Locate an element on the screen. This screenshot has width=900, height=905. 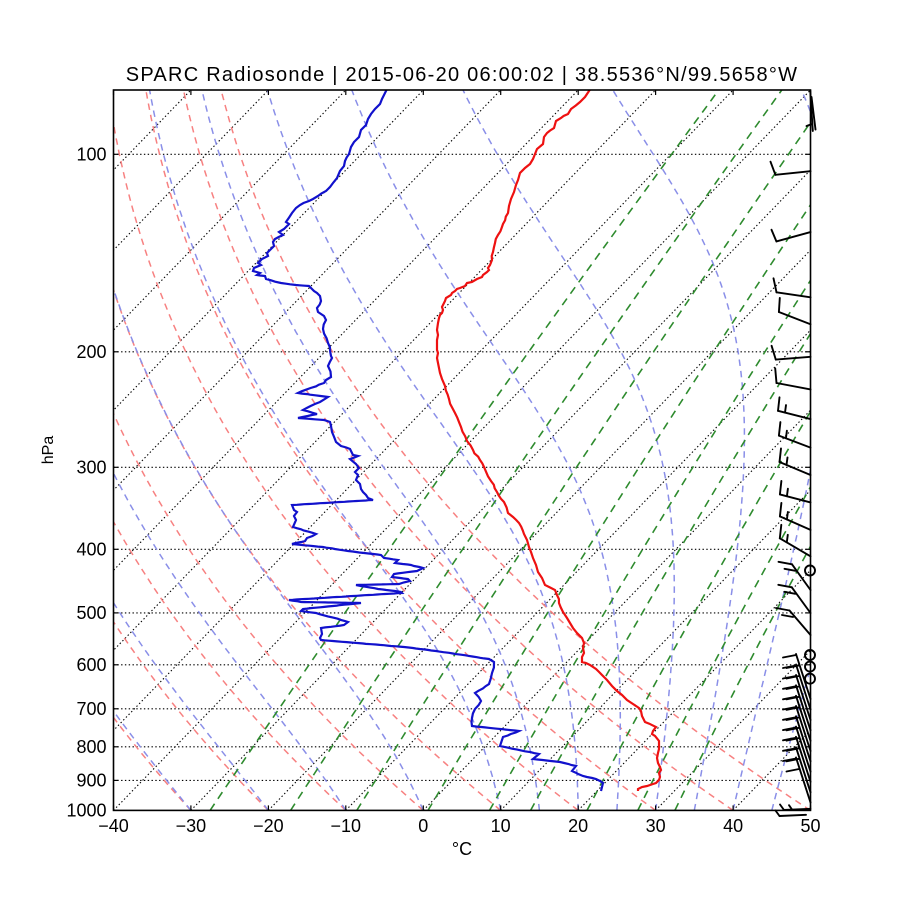
svg-text: hPa is located at coordinates (48, 450).